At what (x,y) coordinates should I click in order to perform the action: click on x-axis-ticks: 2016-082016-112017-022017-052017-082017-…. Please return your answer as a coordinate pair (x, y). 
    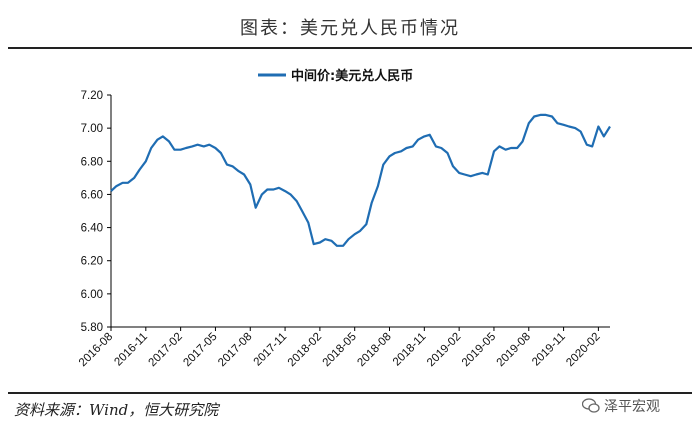
    Looking at the image, I should click on (340, 348).